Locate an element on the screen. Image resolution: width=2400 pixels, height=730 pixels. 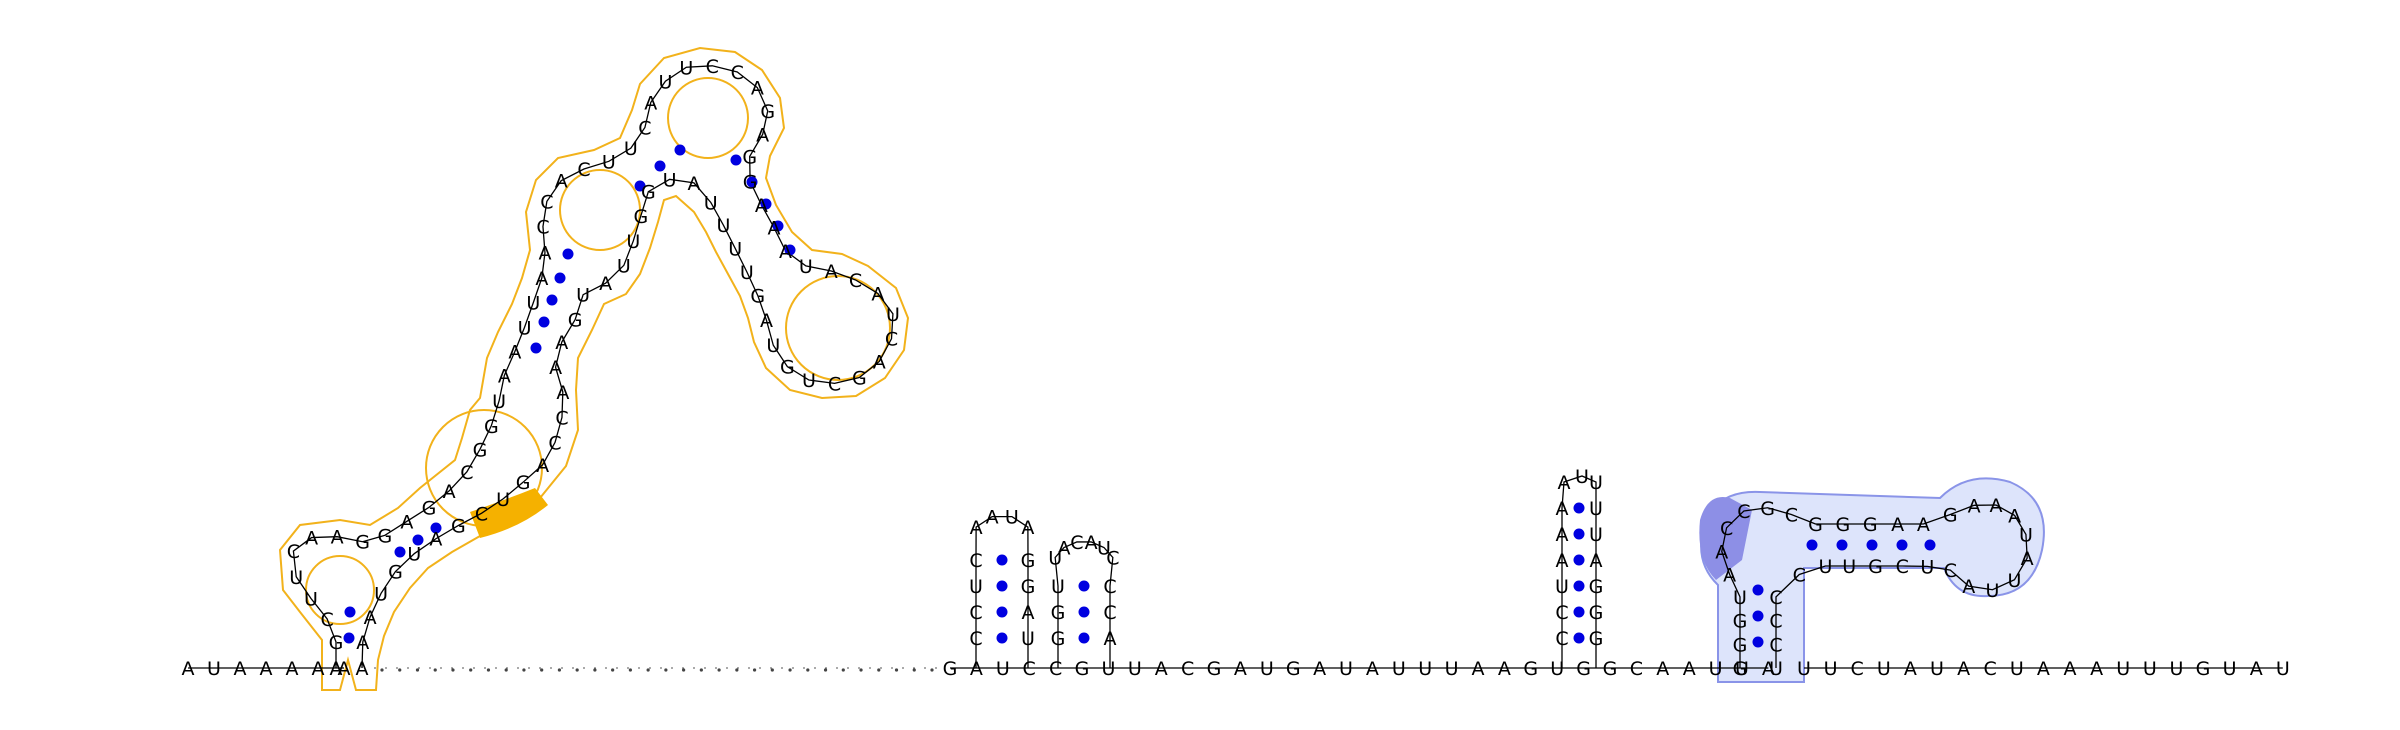
baseline-3prime-base: A is located at coordinates (2070, 669).